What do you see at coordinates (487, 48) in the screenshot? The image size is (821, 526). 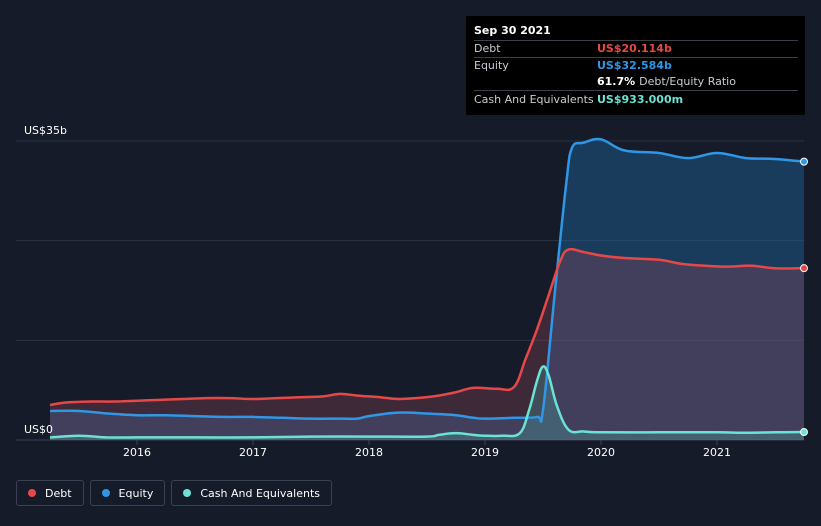 I see `tooltip-debt-label: Debt` at bounding box center [487, 48].